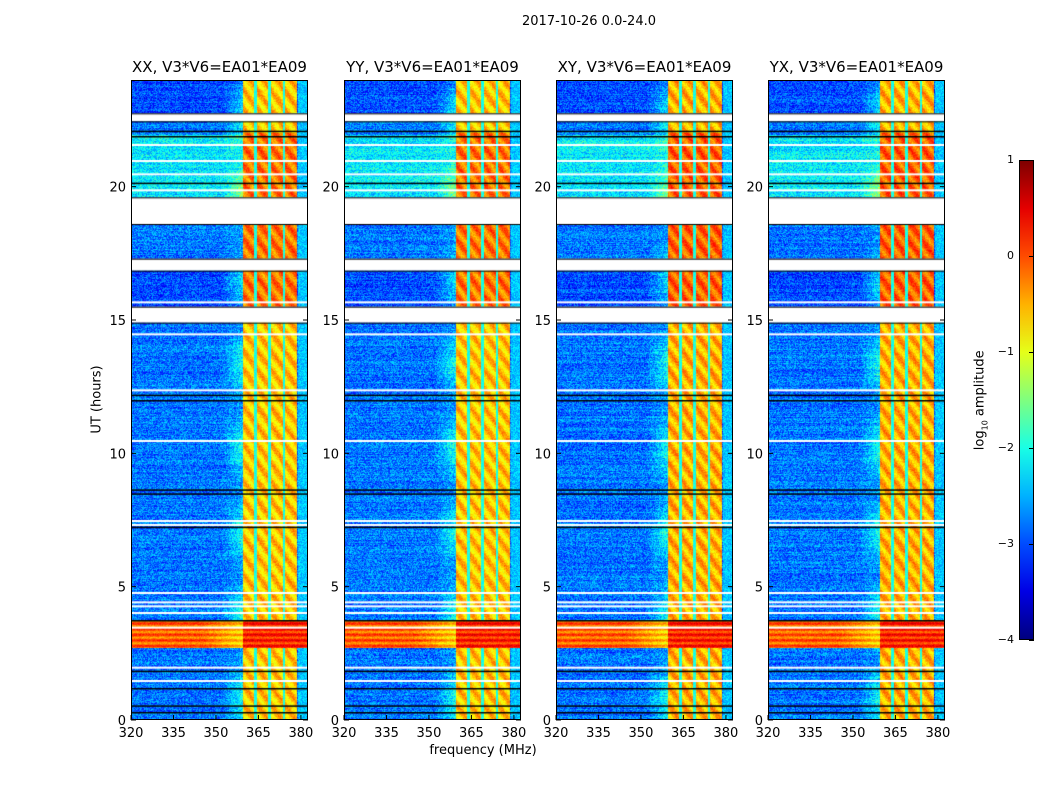  What do you see at coordinates (1010, 255) in the screenshot?
I see `colorbar-tick-label: 0` at bounding box center [1010, 255].